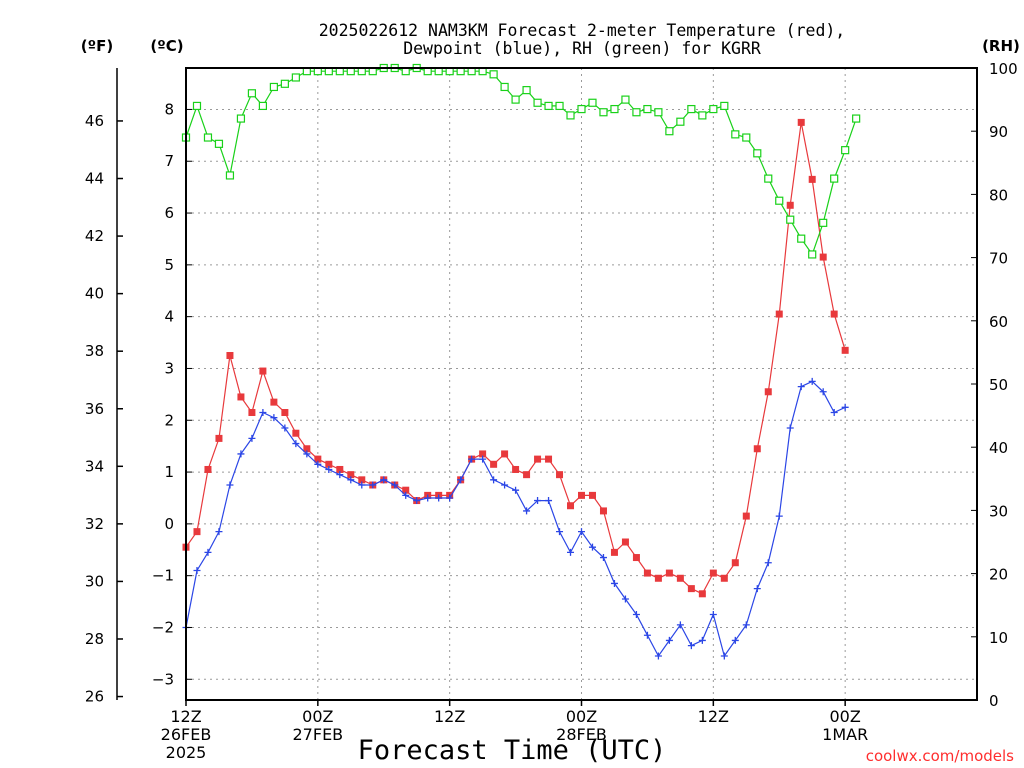  What do you see at coordinates (94, 524) in the screenshot?
I see `fahrenheit-tick-label: 32` at bounding box center [94, 524].